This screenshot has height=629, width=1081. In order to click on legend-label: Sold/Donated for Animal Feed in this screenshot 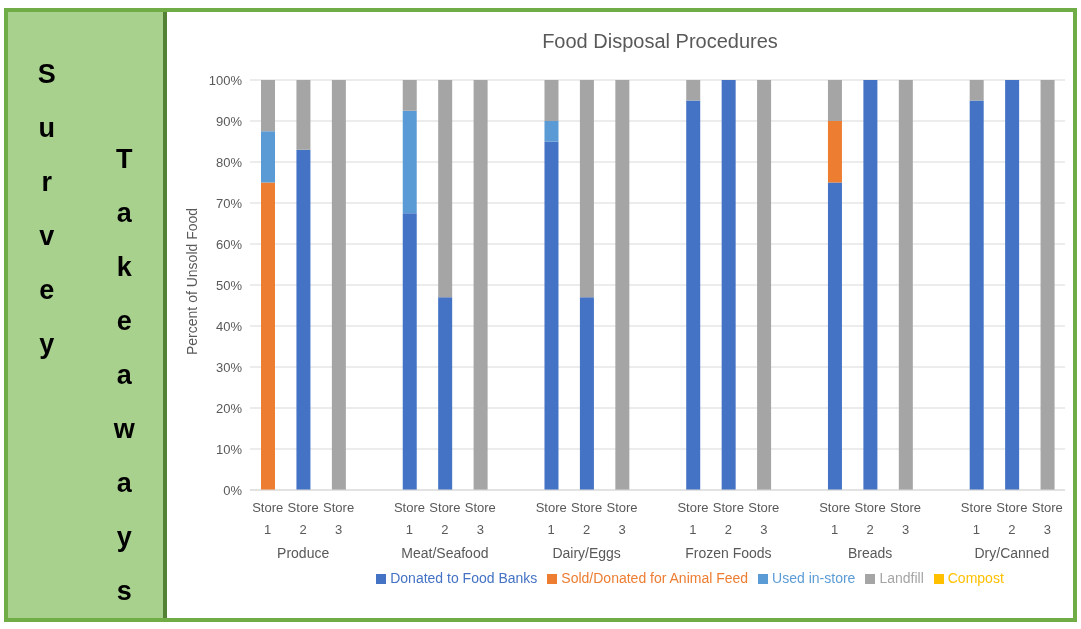, I will do `click(655, 578)`.